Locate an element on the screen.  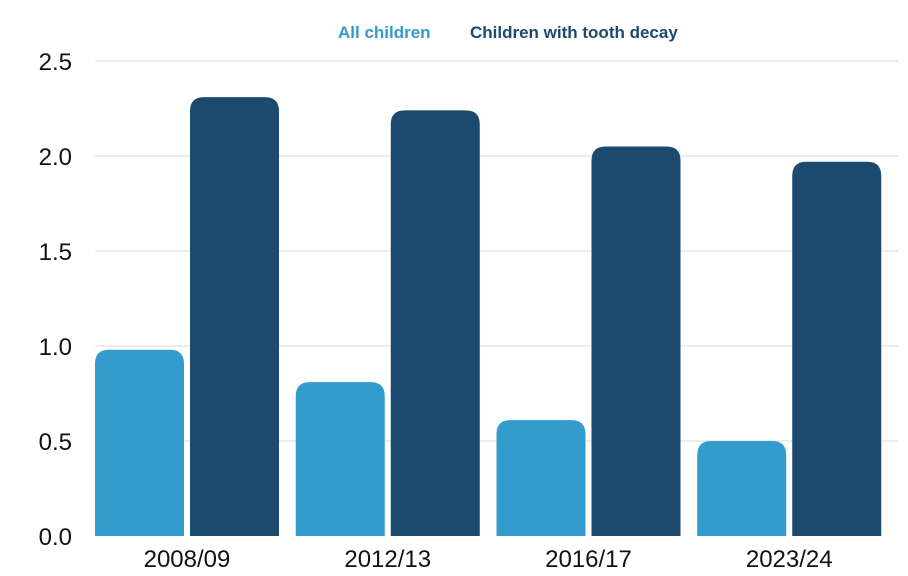
x-tick-label: 2023/24 is located at coordinates (789, 559).